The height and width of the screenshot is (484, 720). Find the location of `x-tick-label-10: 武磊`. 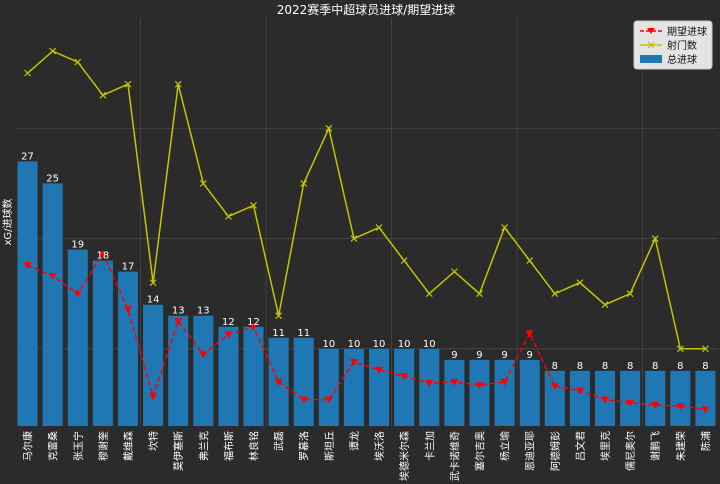

x-tick-label-10: 武磊 is located at coordinates (279, 441).